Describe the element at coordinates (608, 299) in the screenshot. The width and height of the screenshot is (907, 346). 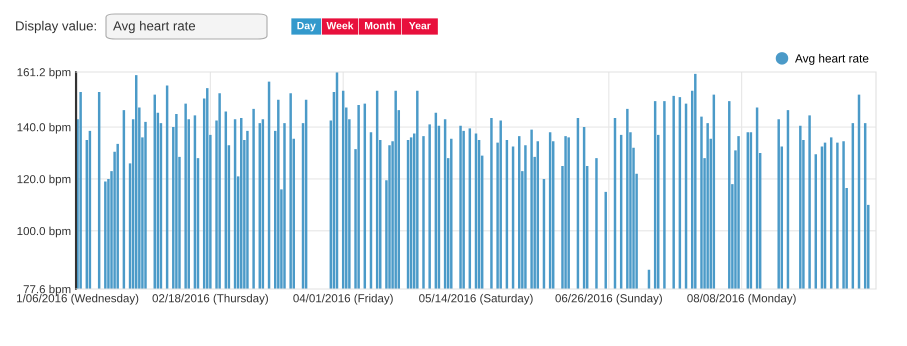
I see `x-tick-label: 06/26/2016 (Sunday)` at that location.